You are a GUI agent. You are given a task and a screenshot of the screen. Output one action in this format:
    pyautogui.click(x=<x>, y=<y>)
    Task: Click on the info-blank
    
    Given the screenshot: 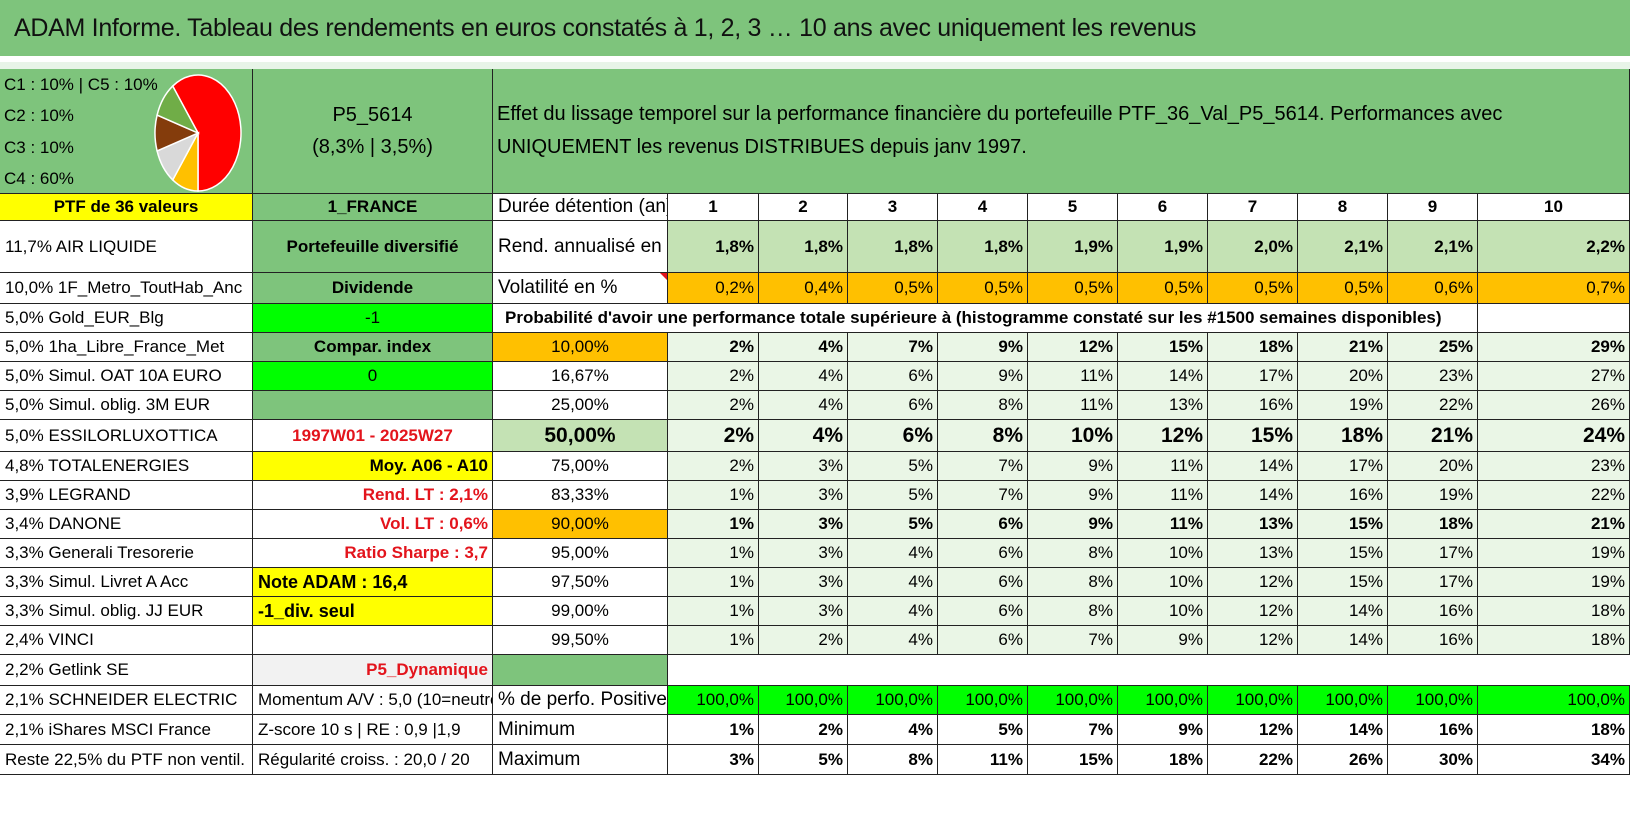 What is the action you would take?
    pyautogui.click(x=373, y=405)
    